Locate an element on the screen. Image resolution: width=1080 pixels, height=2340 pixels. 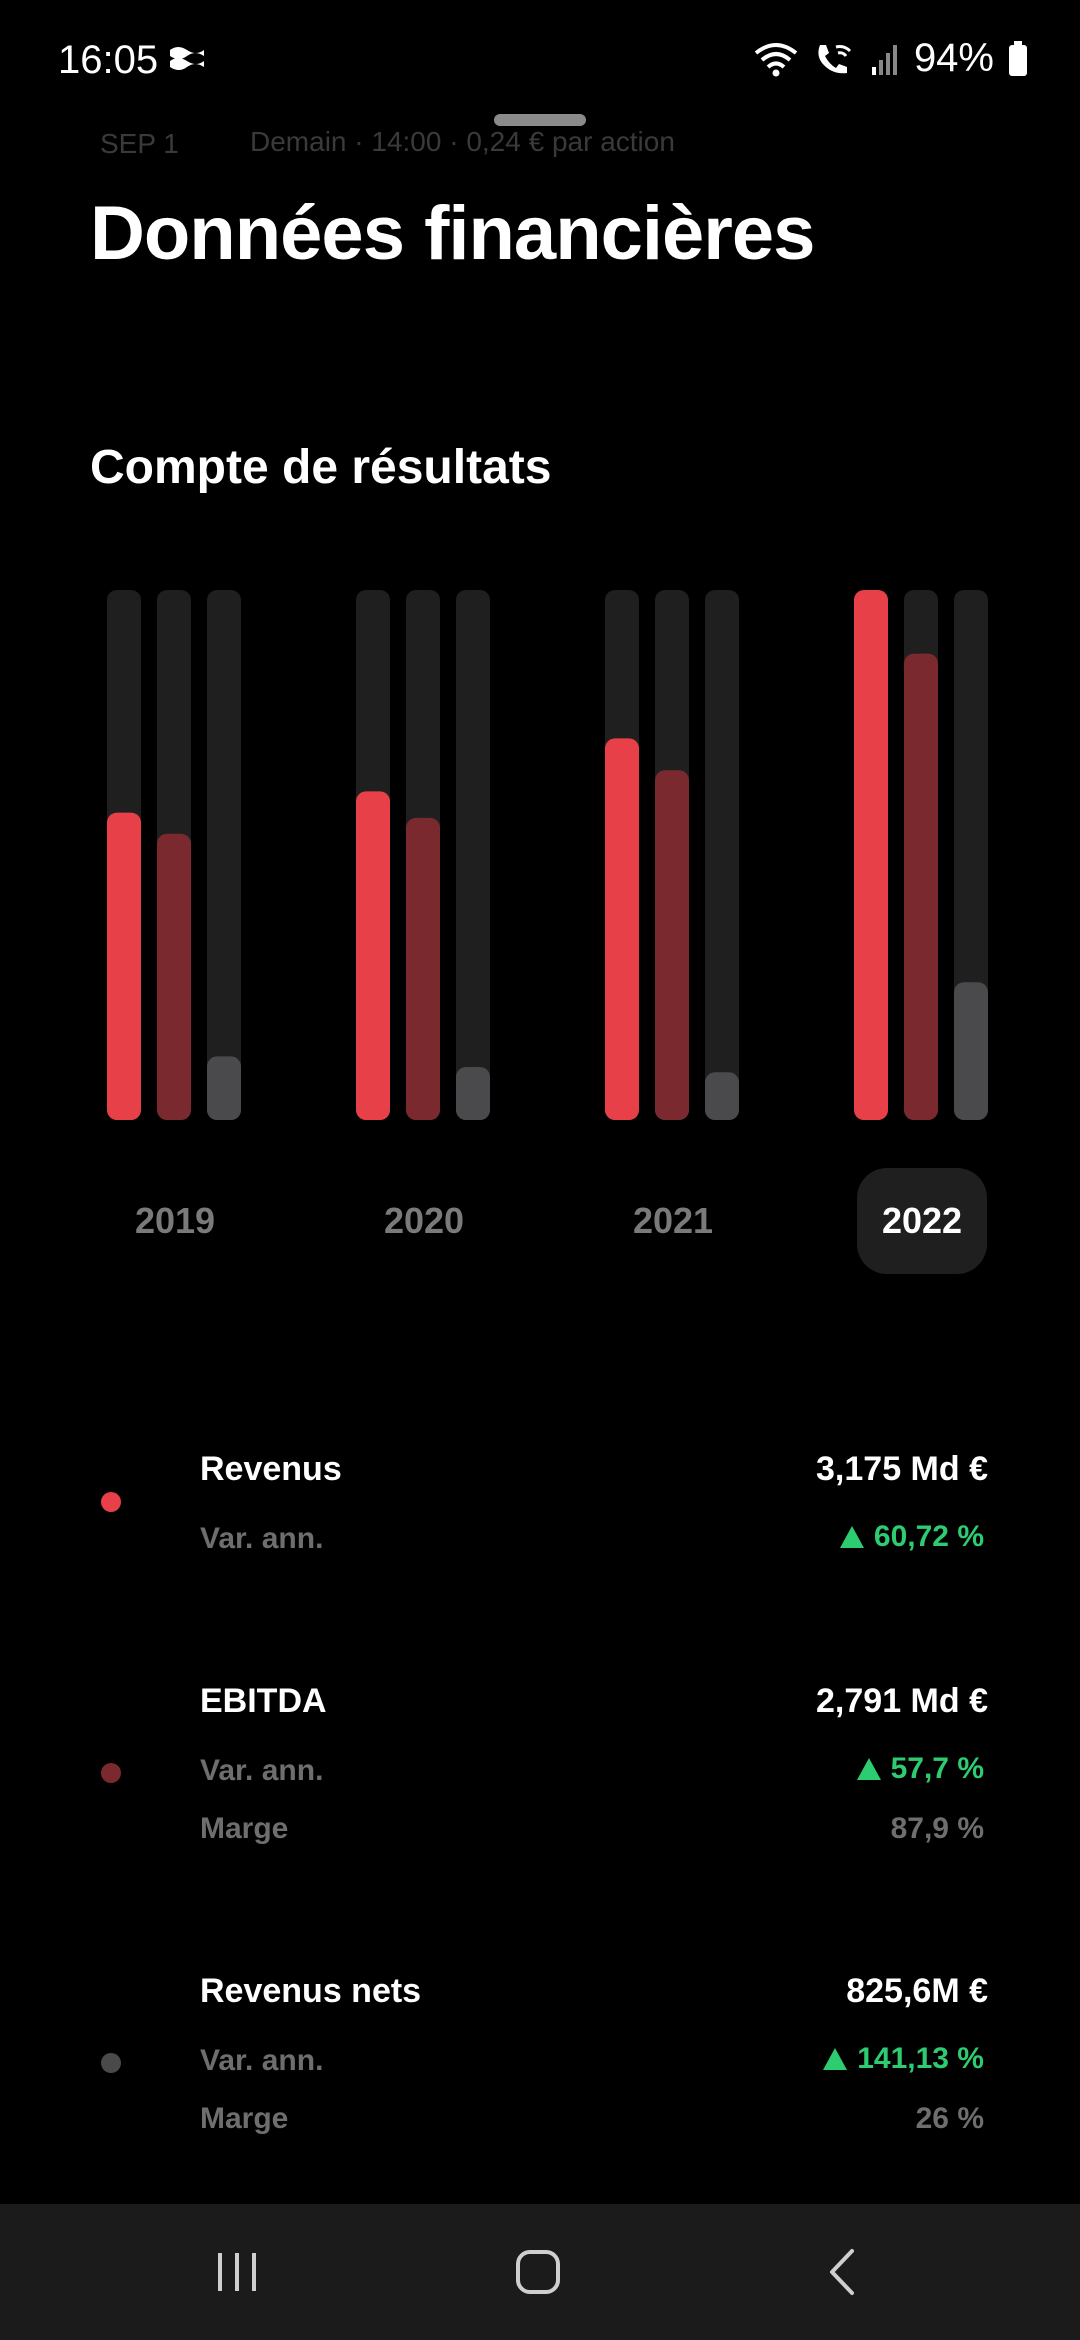
year-tab-2022: 2022 is located at coordinates (922, 1221).